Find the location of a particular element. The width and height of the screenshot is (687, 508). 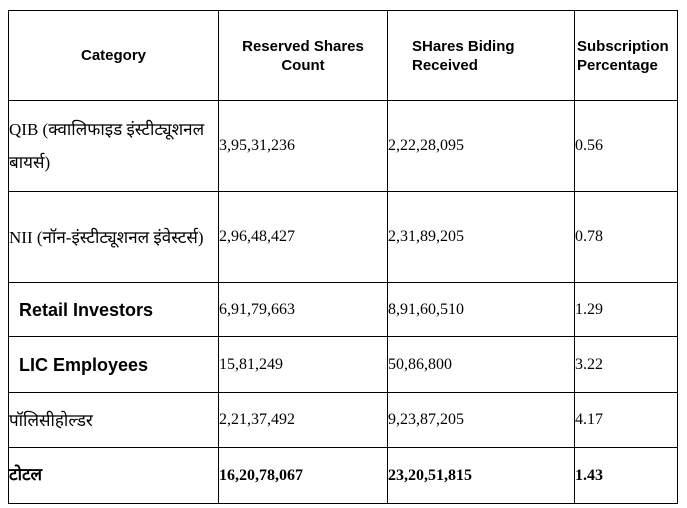

header-reserved-shares: Reserved Shares Count is located at coordinates (303, 55).